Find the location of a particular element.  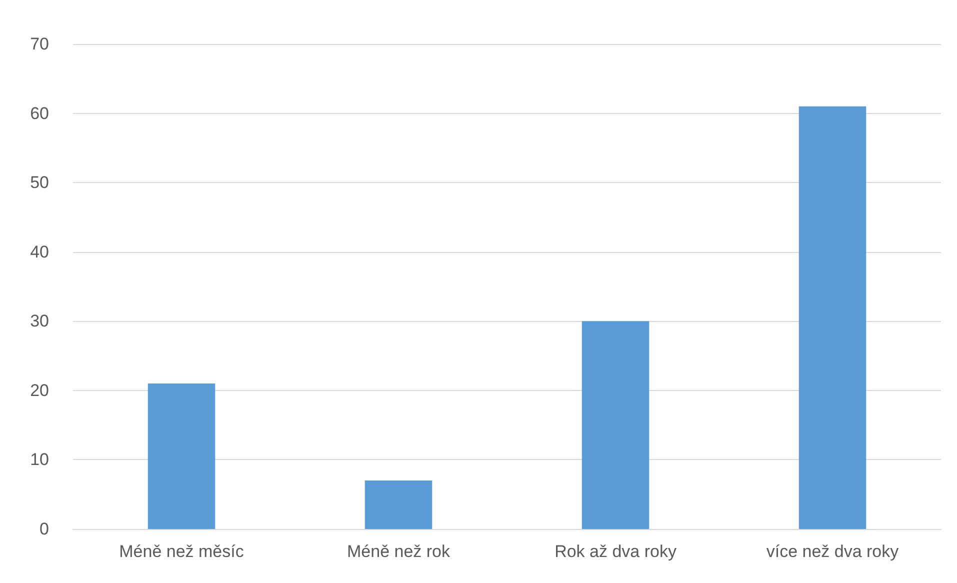

x-tick-label: Méně než měsíc is located at coordinates (181, 551).